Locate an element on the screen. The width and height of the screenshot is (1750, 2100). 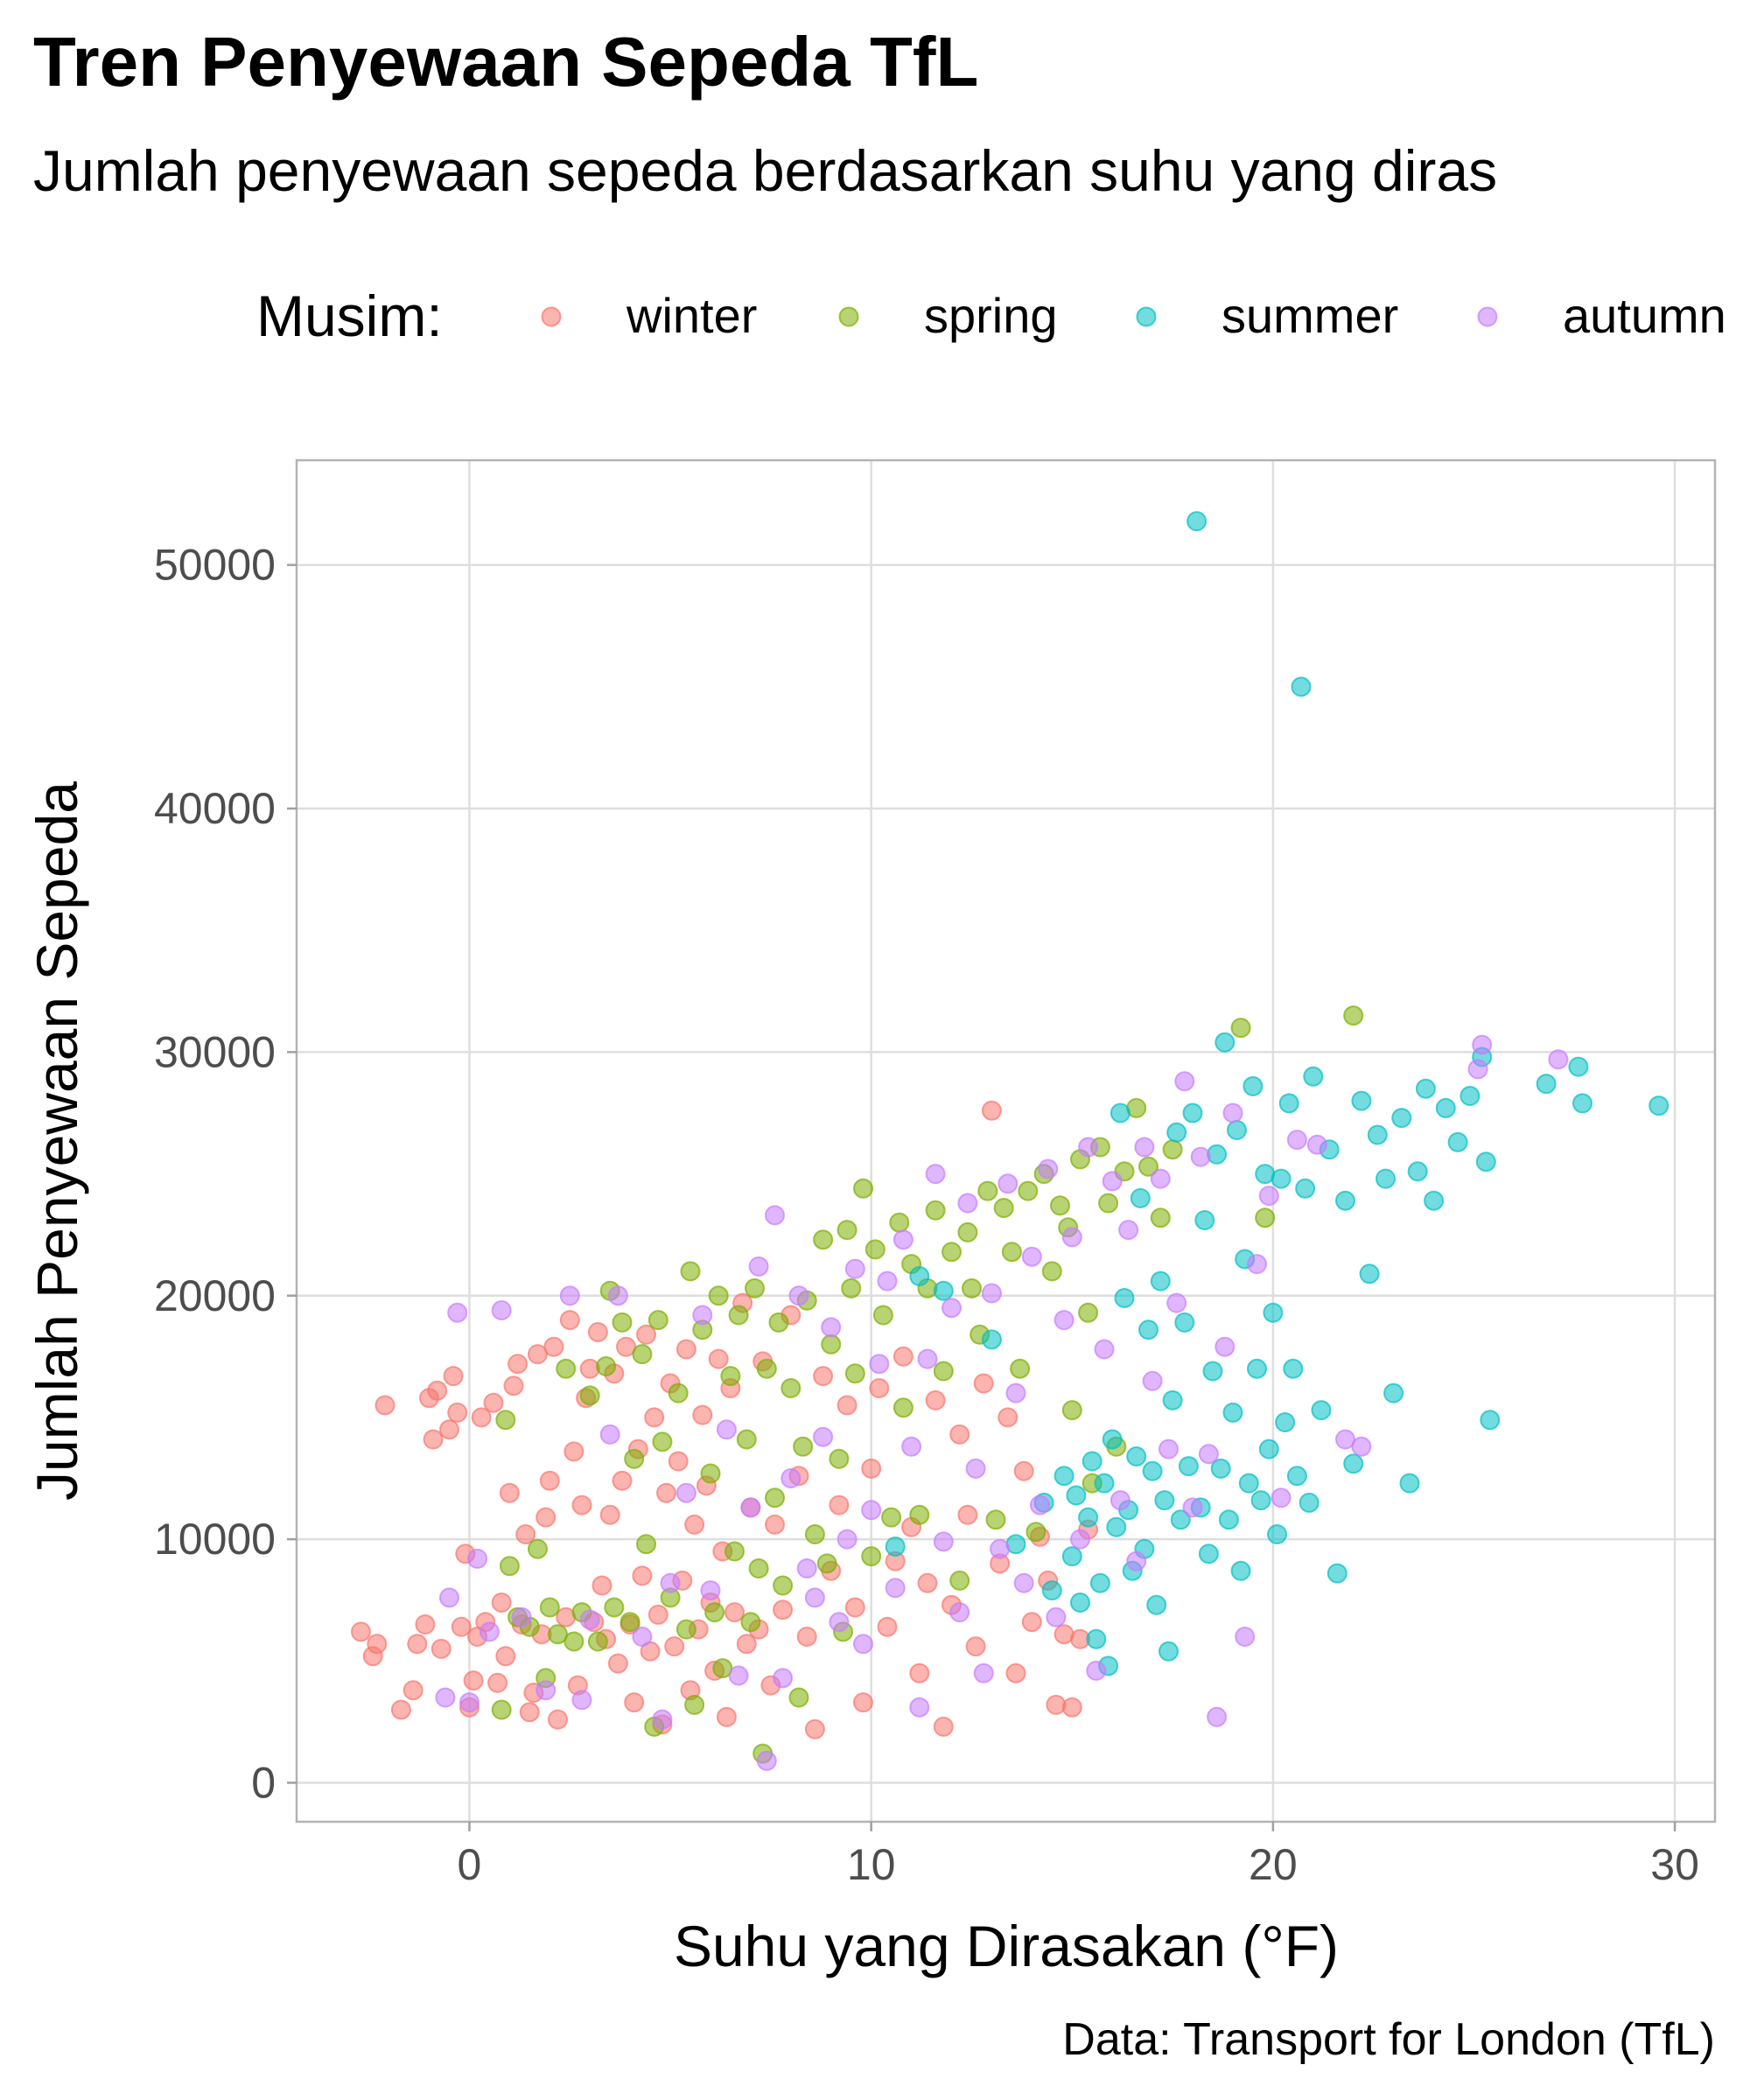
legend-key-winter is located at coordinates (551, 316).